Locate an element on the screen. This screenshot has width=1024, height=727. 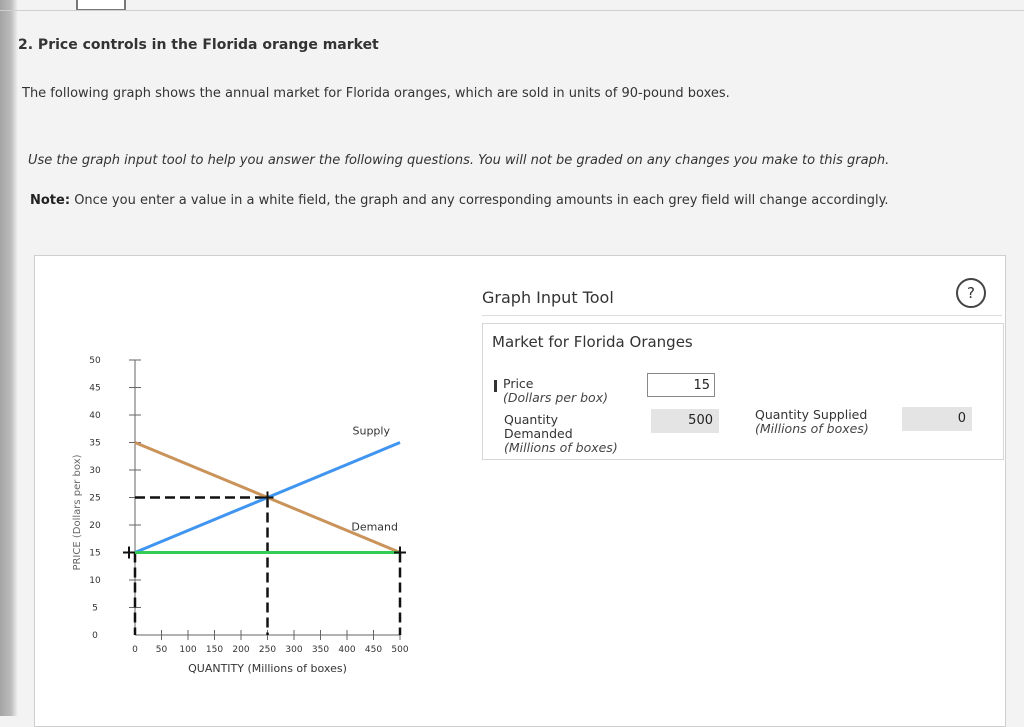
quantity-demanded-unit: (Millions of boxes) is located at coordinates (561, 447).